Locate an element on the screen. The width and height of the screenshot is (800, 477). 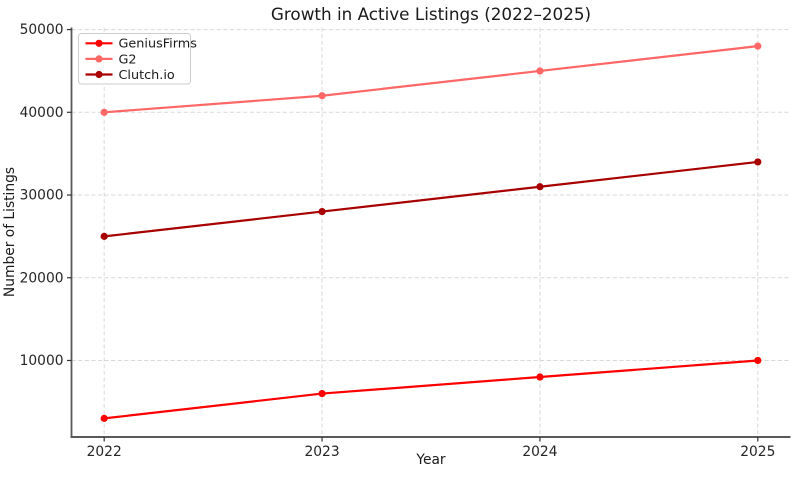
data-point-GeniusFirms-2025 is located at coordinates (758, 360).